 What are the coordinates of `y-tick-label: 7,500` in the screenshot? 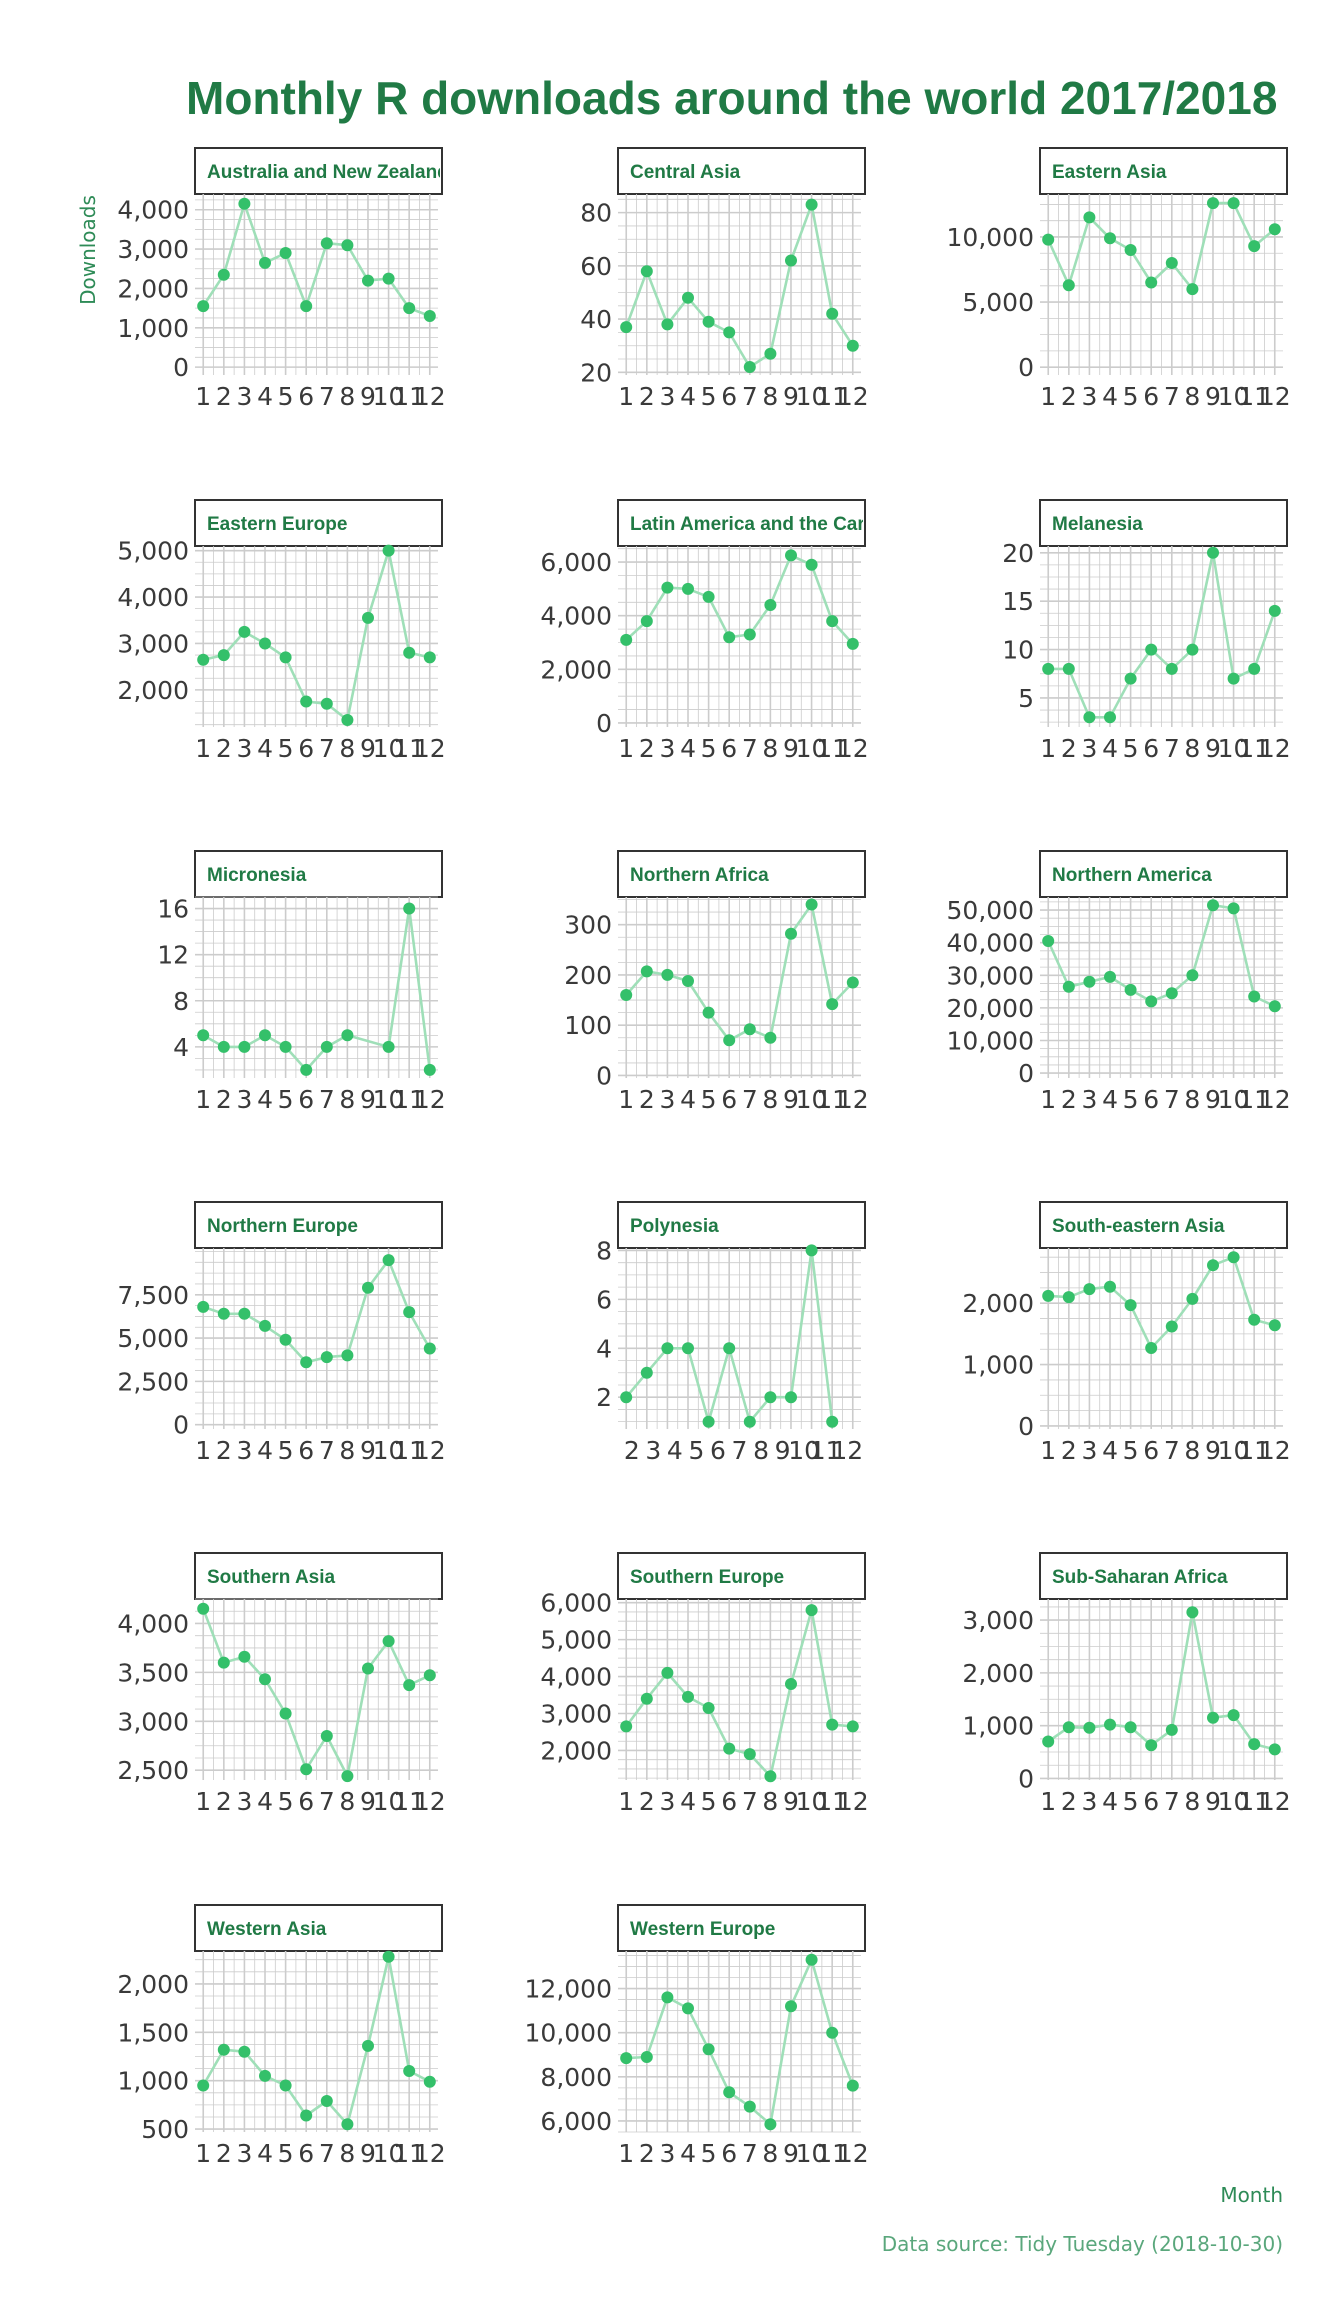 It's located at (153, 1295).